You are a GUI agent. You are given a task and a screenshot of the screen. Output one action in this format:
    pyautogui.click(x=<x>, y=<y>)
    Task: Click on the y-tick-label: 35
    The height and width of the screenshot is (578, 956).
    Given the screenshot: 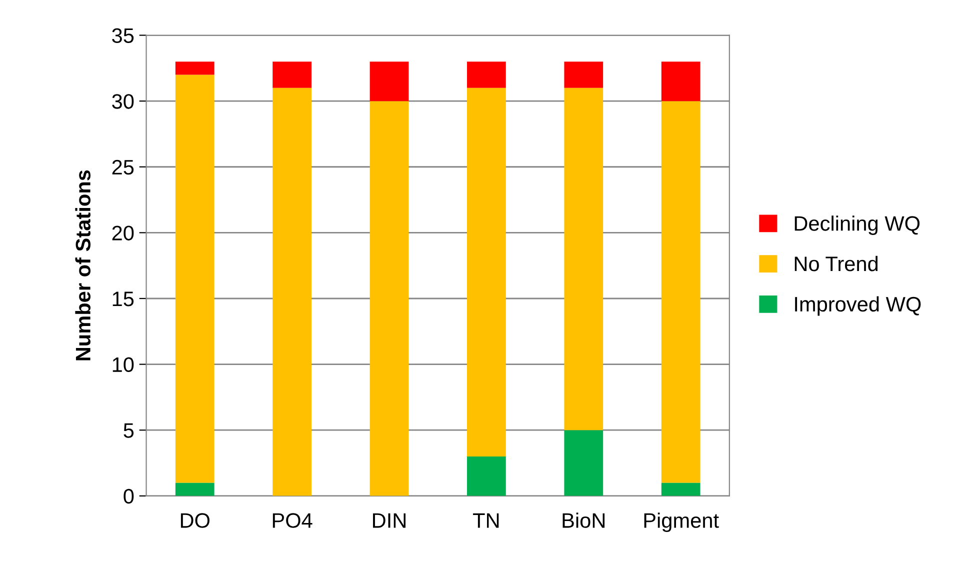 What is the action you would take?
    pyautogui.click(x=123, y=36)
    